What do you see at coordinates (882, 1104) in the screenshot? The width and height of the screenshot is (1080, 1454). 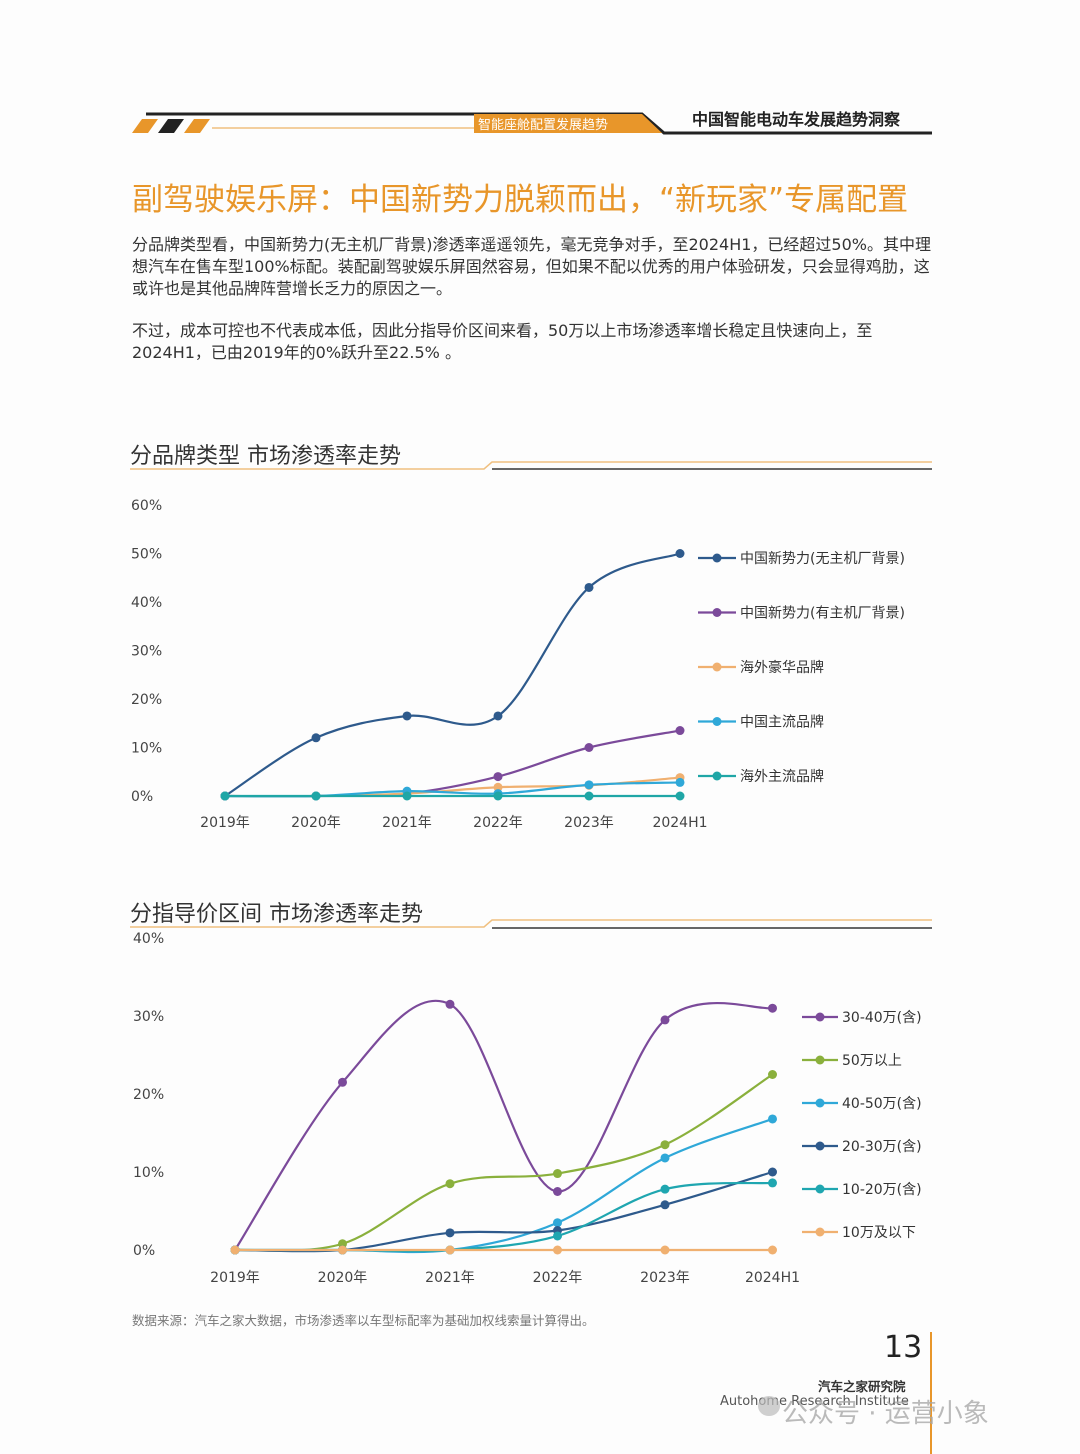 I see `chart-2-legend-label: 40-50万(含)` at bounding box center [882, 1104].